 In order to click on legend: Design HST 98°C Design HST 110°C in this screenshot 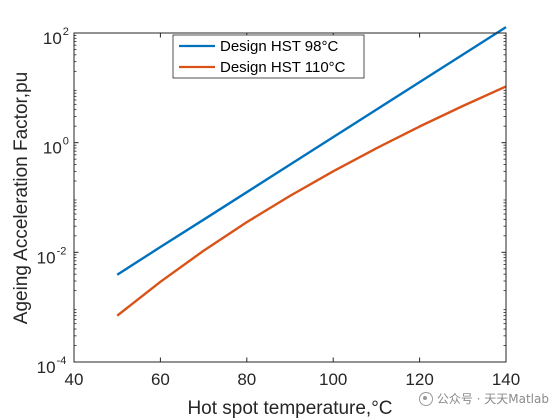, I will do `click(268, 56)`.